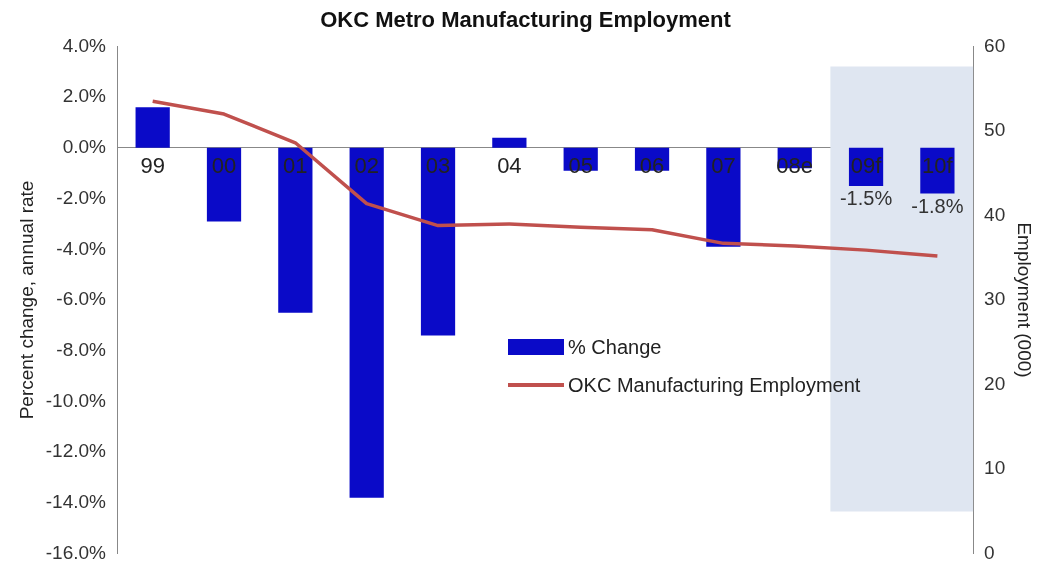  What do you see at coordinates (866, 198) in the screenshot?
I see `data-label: -1.5%` at bounding box center [866, 198].